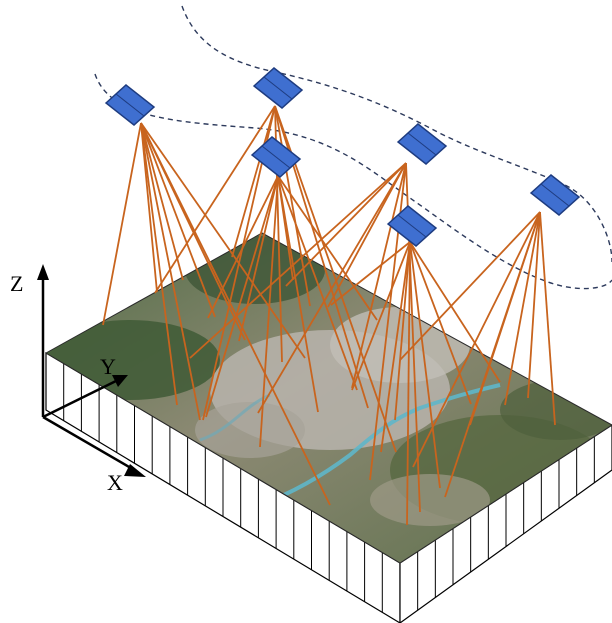 This screenshot has width=612, height=623. I want to click on river, so click(380, 445).